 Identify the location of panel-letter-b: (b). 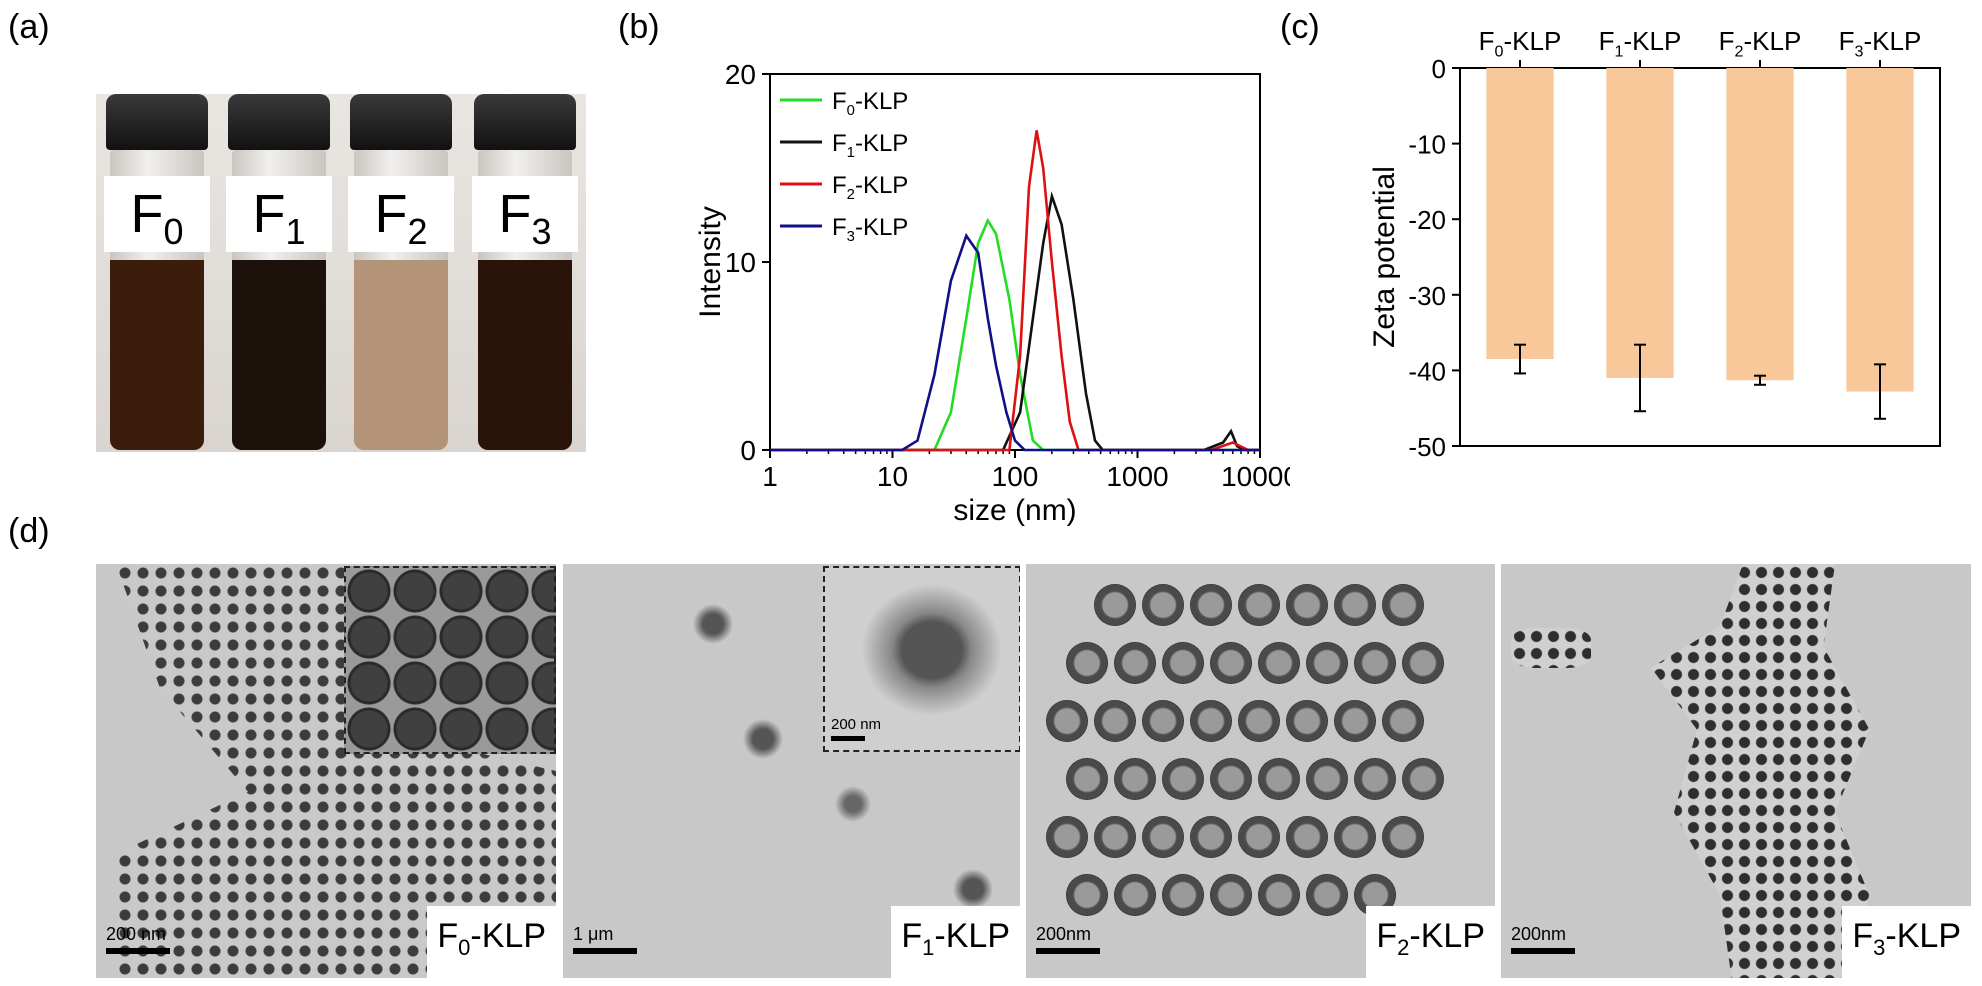
(639, 27).